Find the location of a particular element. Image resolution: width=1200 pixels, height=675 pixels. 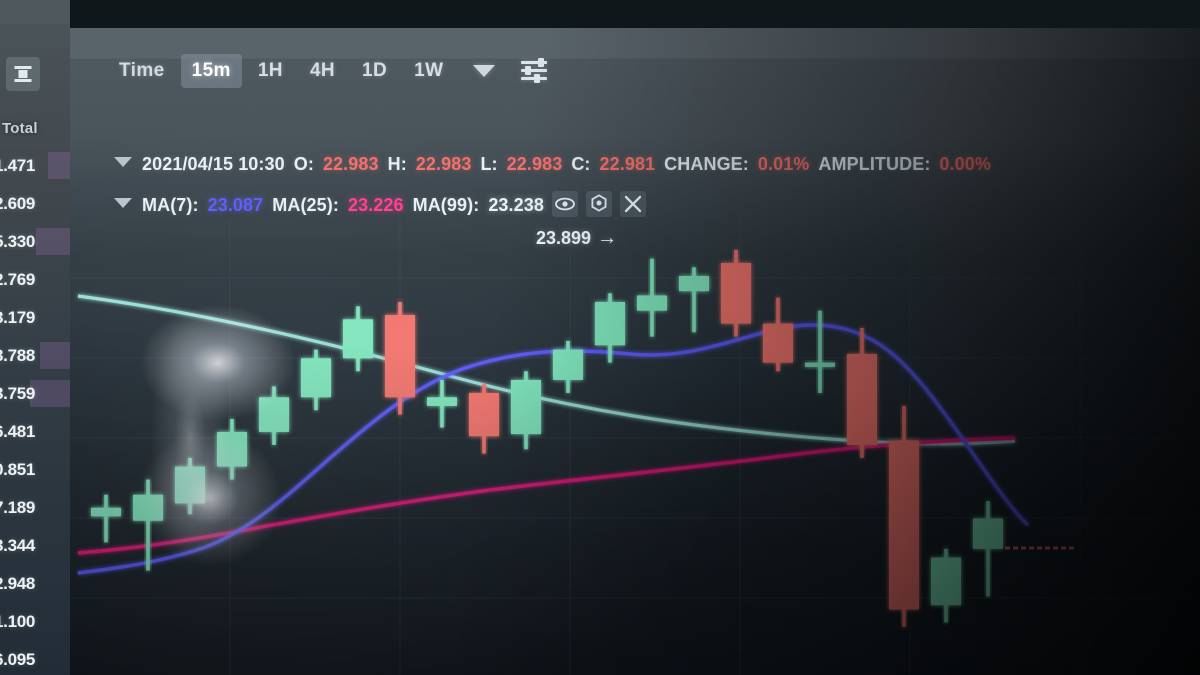

ohlc-high-value: 22.983 is located at coordinates (443, 164).